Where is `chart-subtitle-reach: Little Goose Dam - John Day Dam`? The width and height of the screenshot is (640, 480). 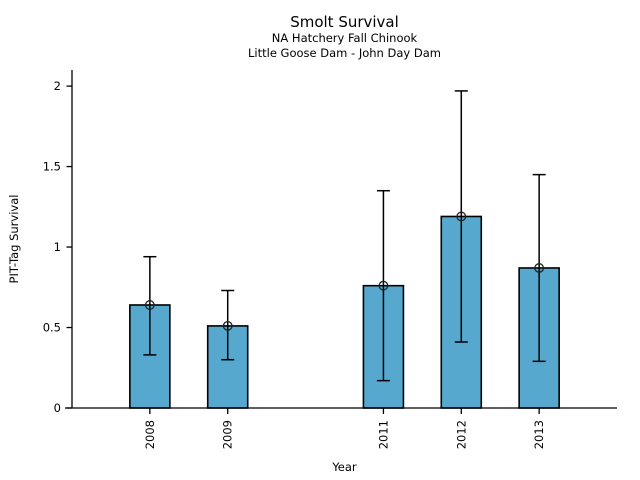
chart-subtitle-reach: Little Goose Dam - John Day Dam is located at coordinates (344, 53).